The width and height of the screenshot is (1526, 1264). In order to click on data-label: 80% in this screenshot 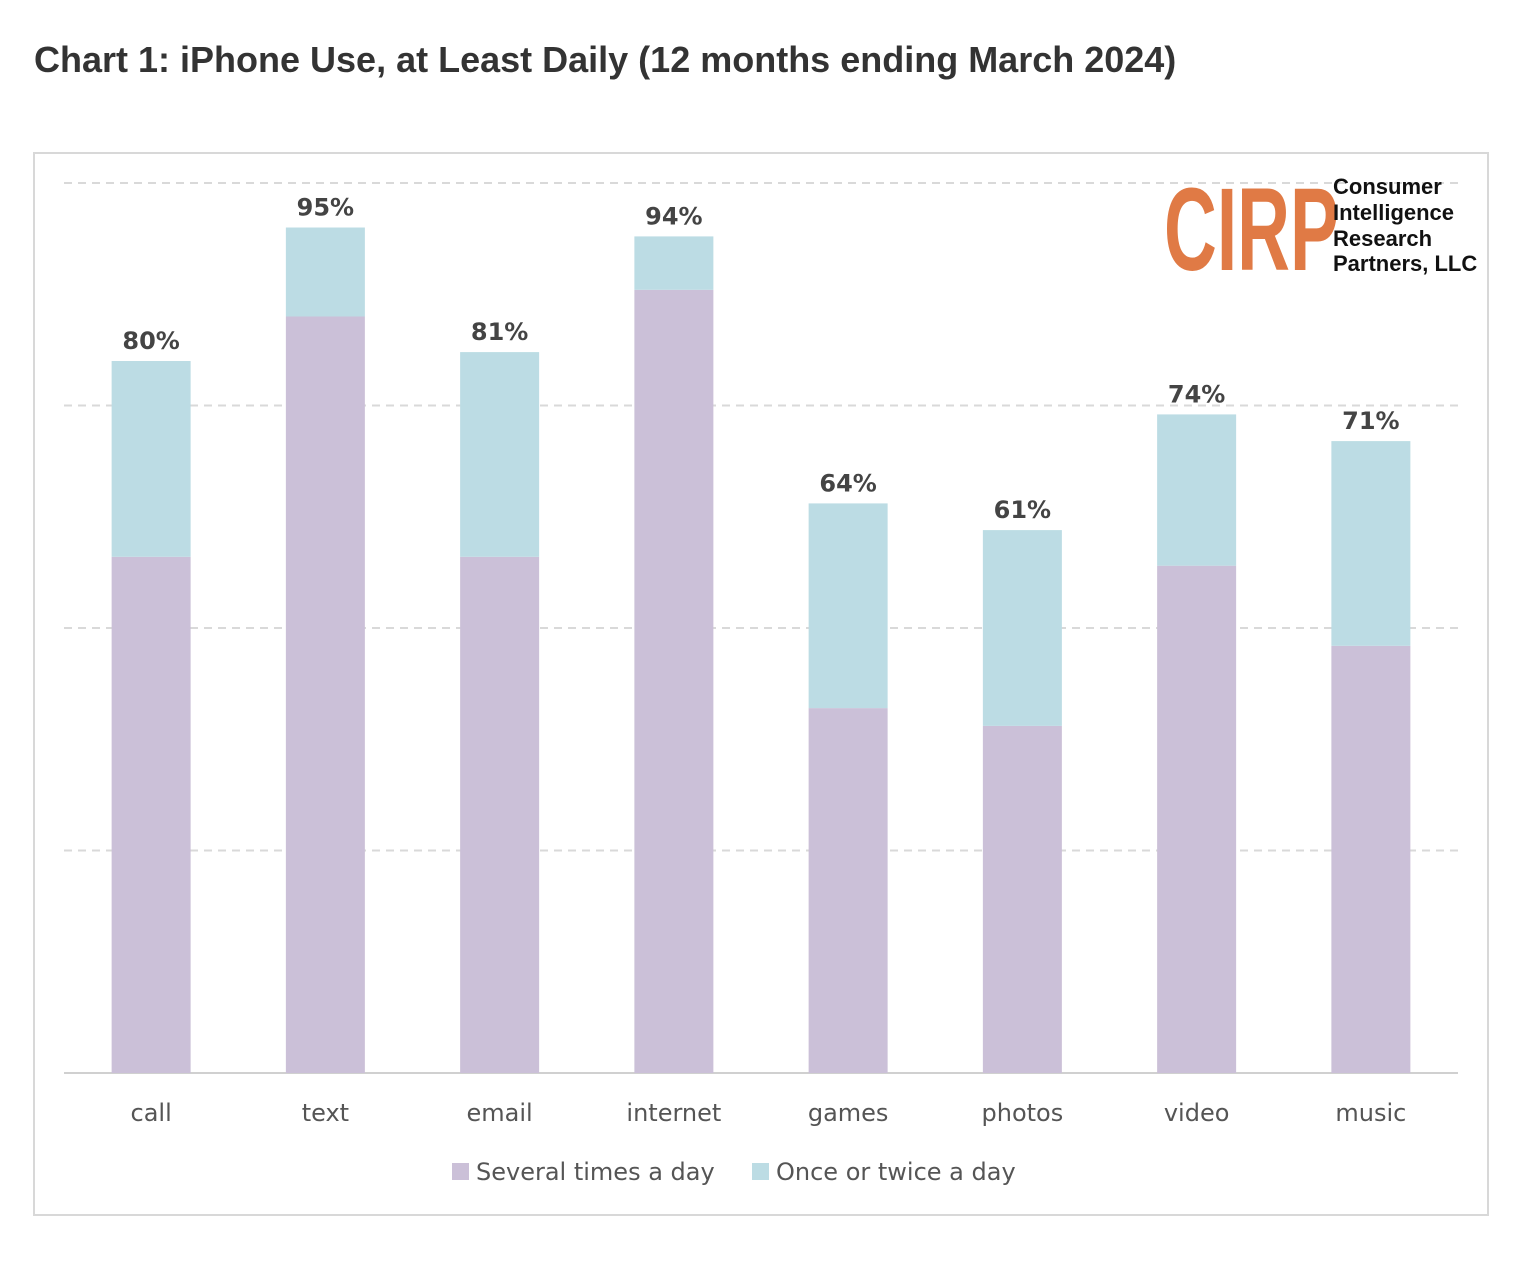, I will do `click(150, 341)`.